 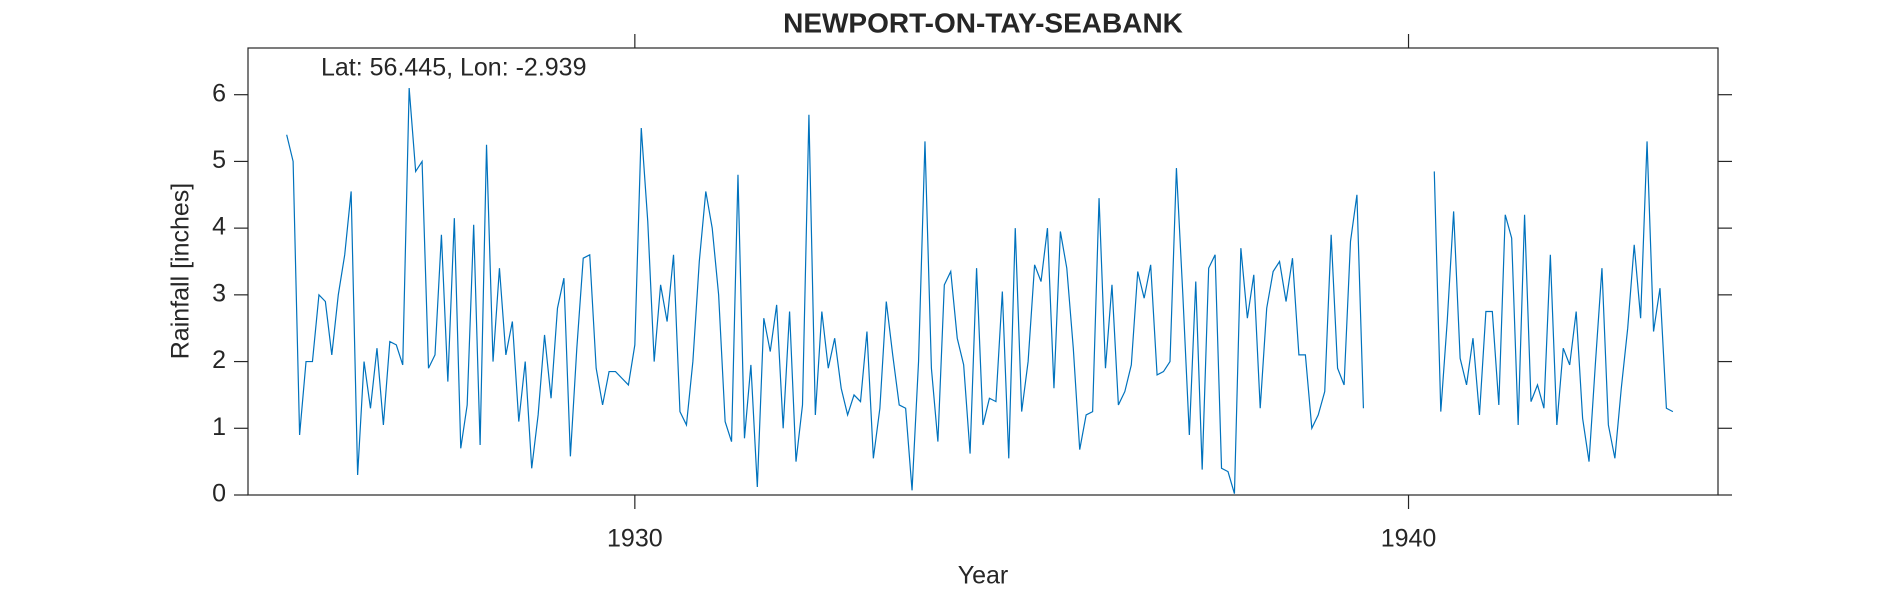 I want to click on y-tick-label: 3, so click(x=219, y=293).